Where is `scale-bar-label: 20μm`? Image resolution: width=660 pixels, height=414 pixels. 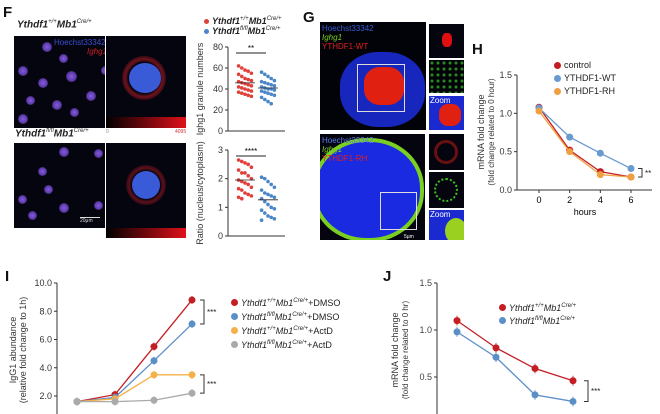
scale-bar-label: 20μm is located at coordinates (86, 221).